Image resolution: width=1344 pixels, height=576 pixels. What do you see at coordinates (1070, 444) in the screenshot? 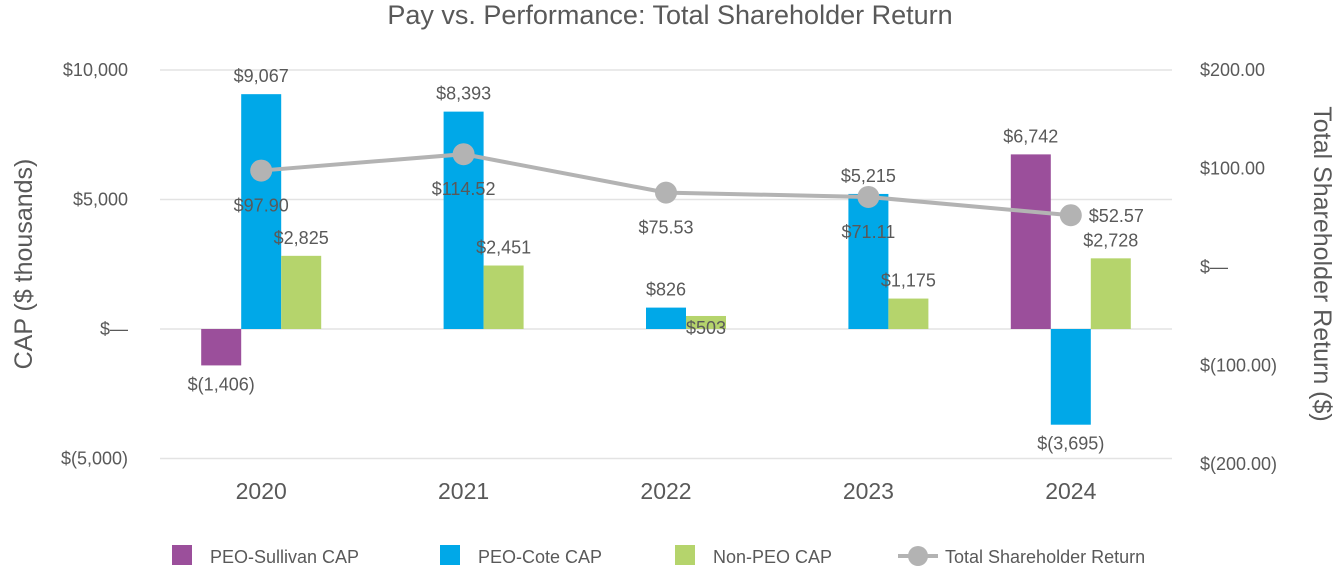
I see `bar-data-label: $(3,695)` at bounding box center [1070, 444].